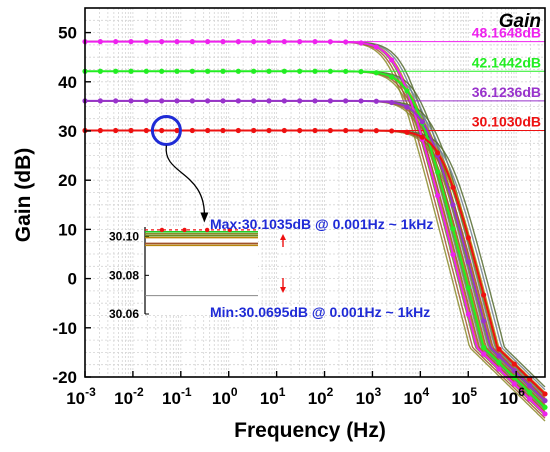  Describe the element at coordinates (506, 121) in the screenshot. I see `series-label: 30.1030dB` at that location.